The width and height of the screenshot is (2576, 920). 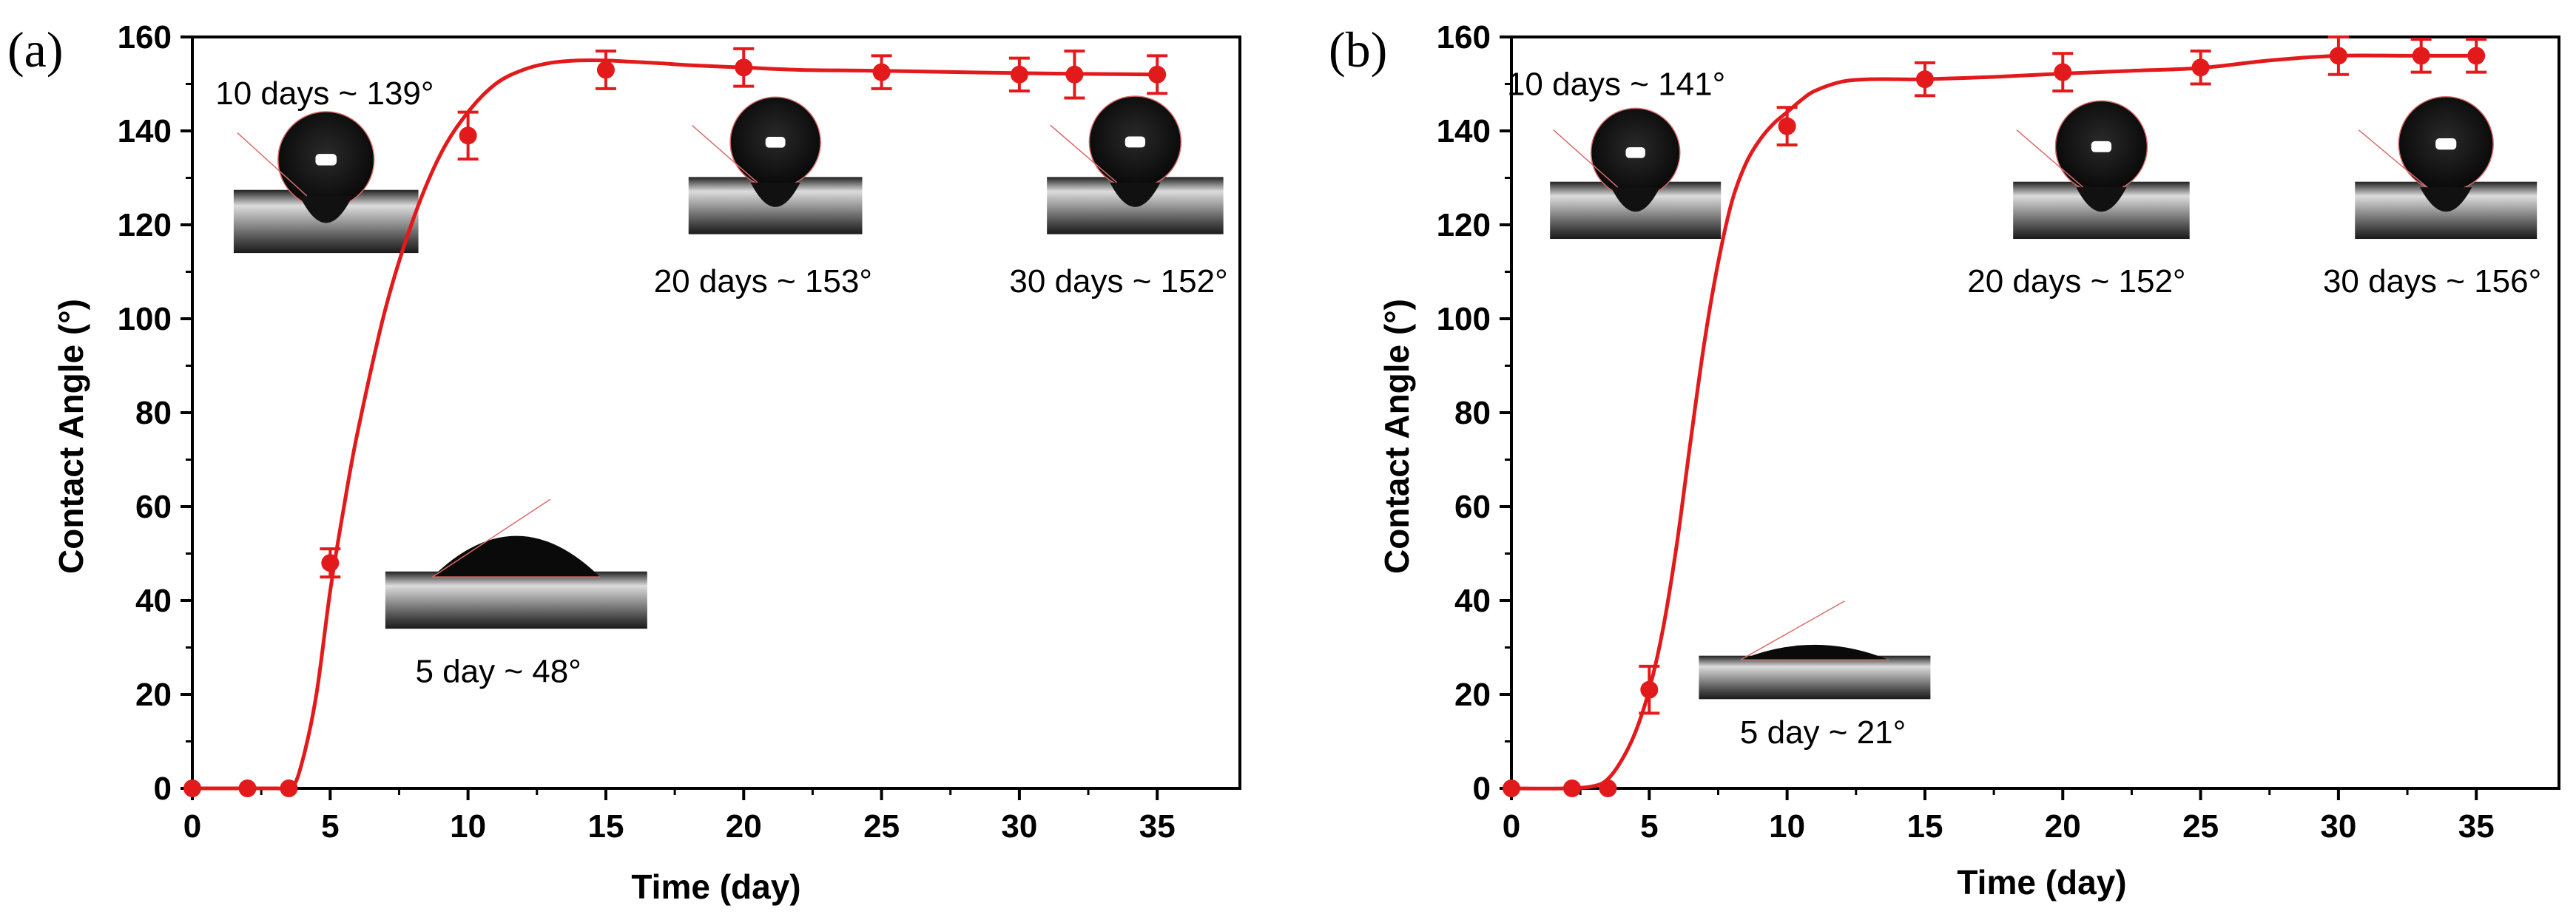 I want to click on panel-b-label: (b), so click(x=1358, y=50).